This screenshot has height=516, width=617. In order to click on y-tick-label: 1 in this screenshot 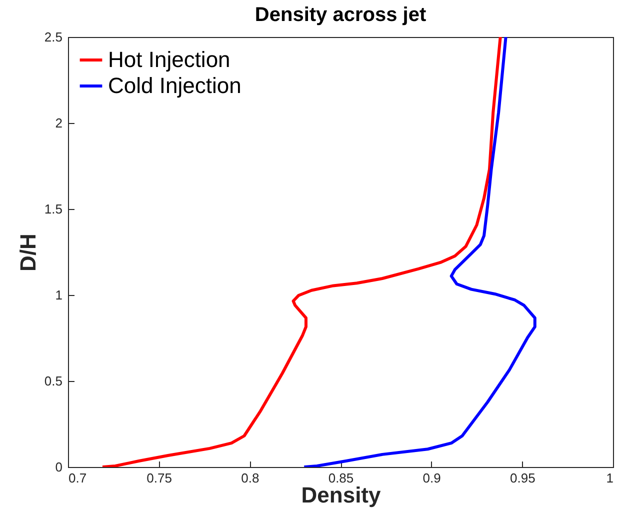, I will do `click(58, 295)`.